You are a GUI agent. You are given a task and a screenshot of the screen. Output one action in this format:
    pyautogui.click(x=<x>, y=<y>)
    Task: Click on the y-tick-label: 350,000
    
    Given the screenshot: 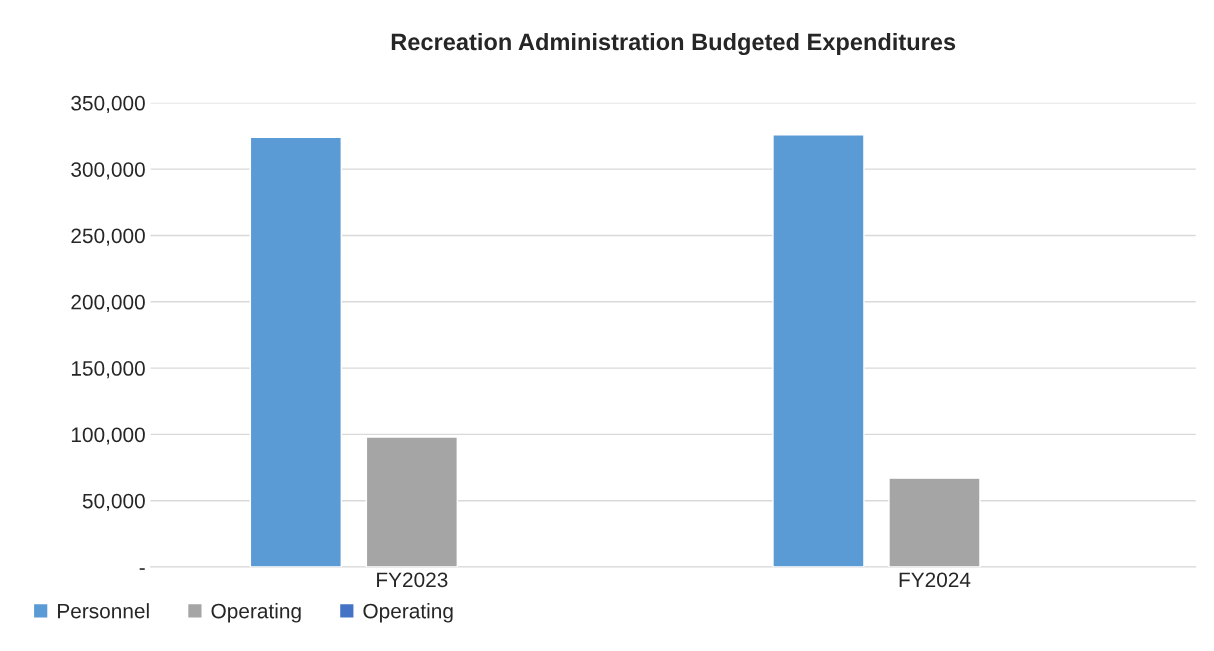 What is the action you would take?
    pyautogui.click(x=108, y=104)
    